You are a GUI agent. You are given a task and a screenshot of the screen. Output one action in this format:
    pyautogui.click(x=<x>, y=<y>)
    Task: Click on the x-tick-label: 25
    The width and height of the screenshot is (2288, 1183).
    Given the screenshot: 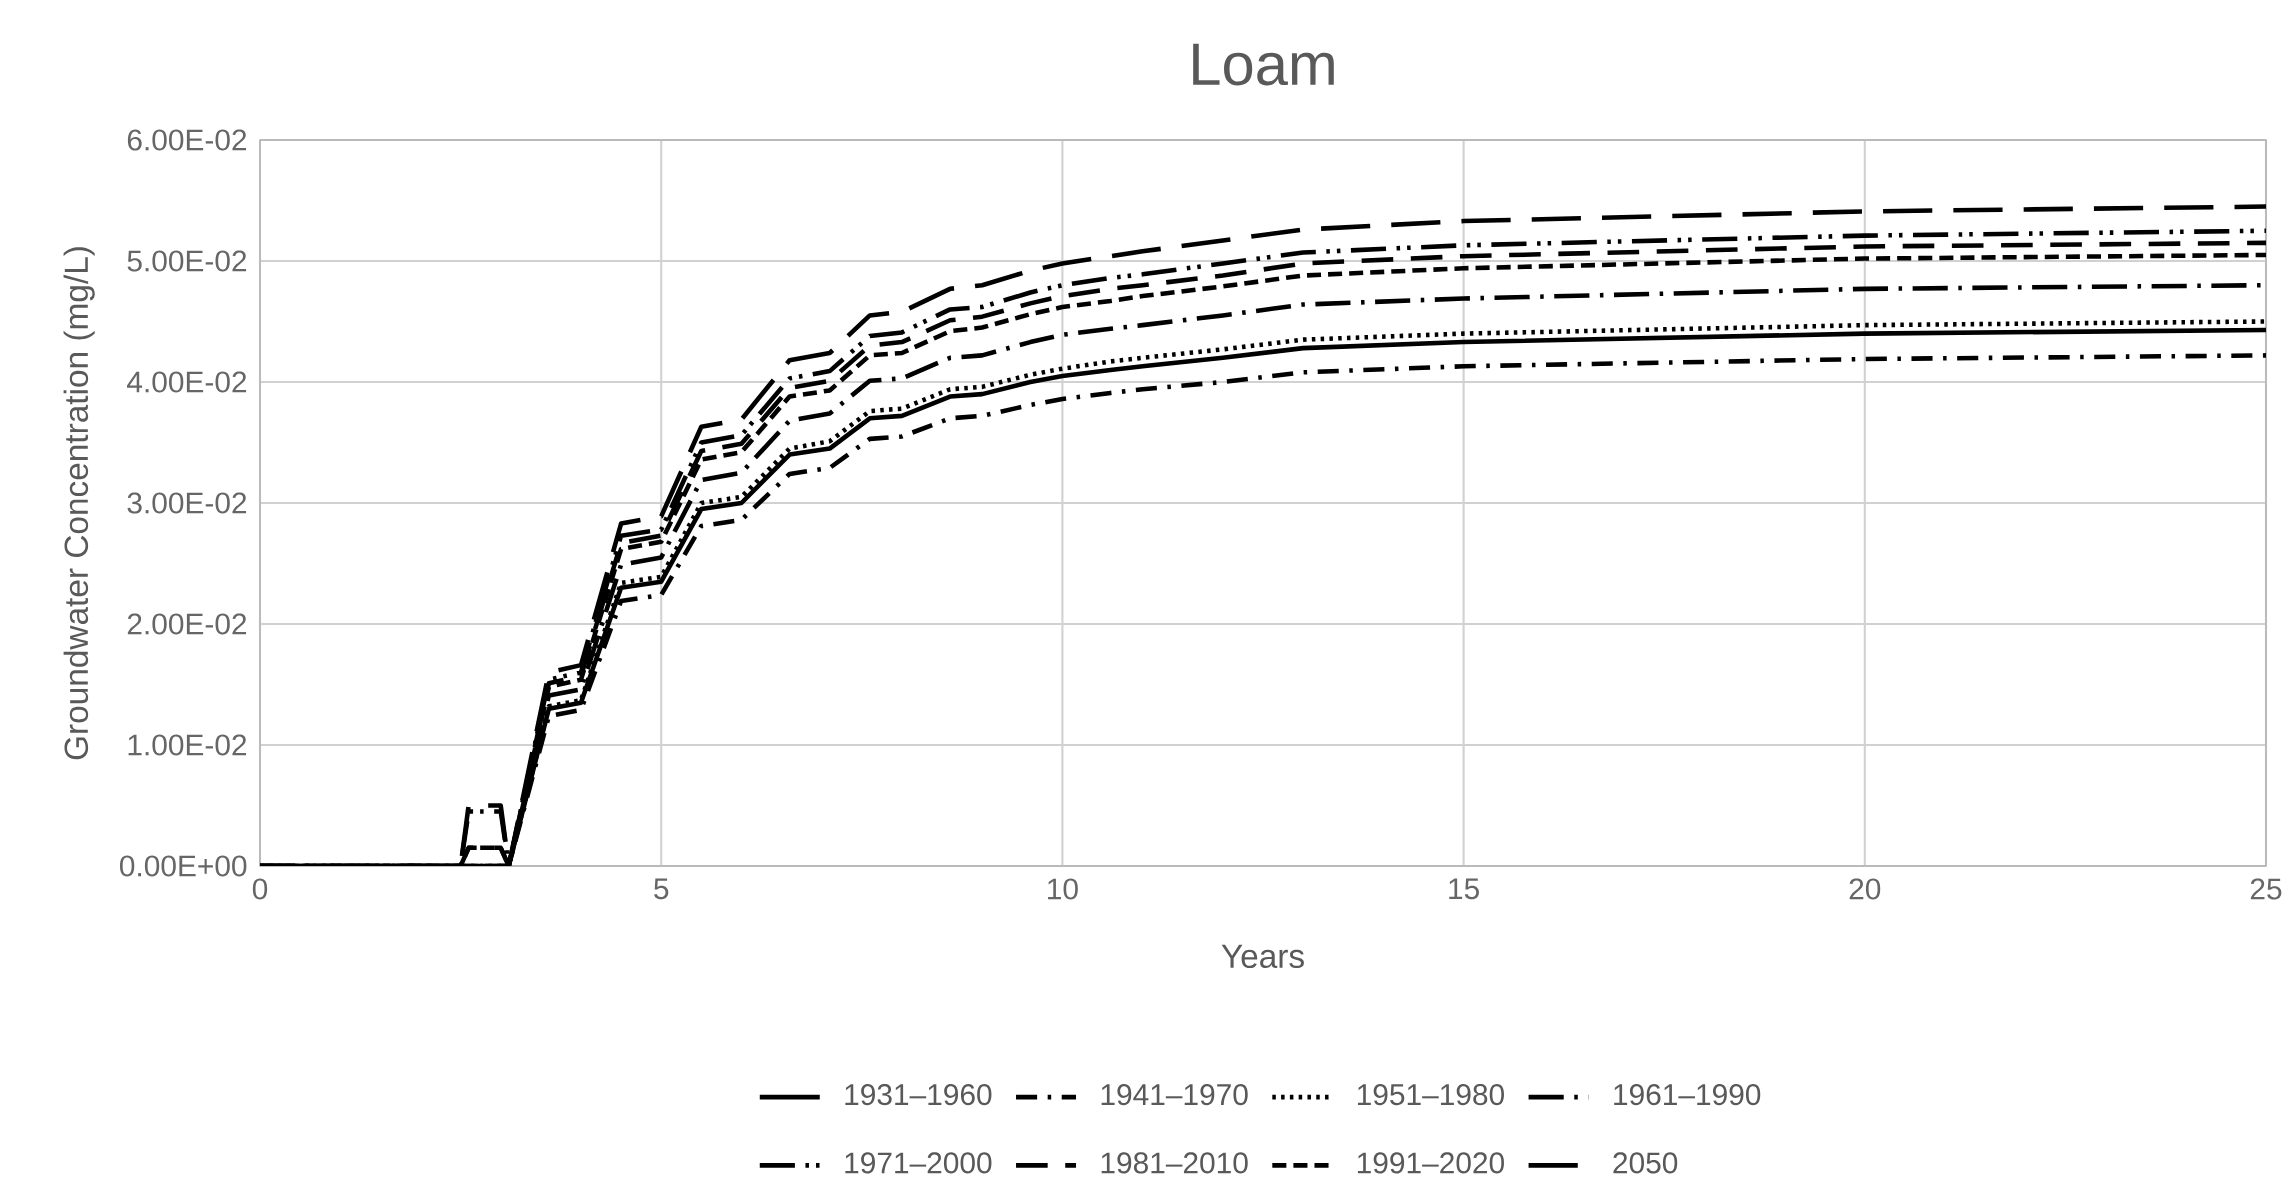 What is the action you would take?
    pyautogui.click(x=2266, y=889)
    